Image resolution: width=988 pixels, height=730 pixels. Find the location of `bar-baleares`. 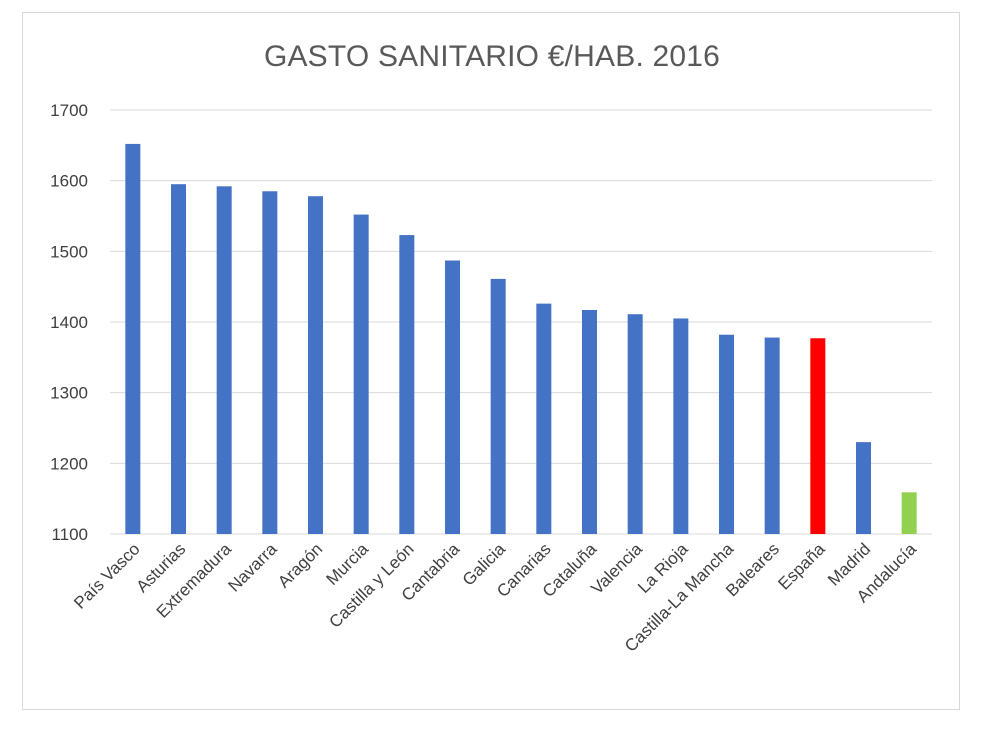

bar-baleares is located at coordinates (772, 435).